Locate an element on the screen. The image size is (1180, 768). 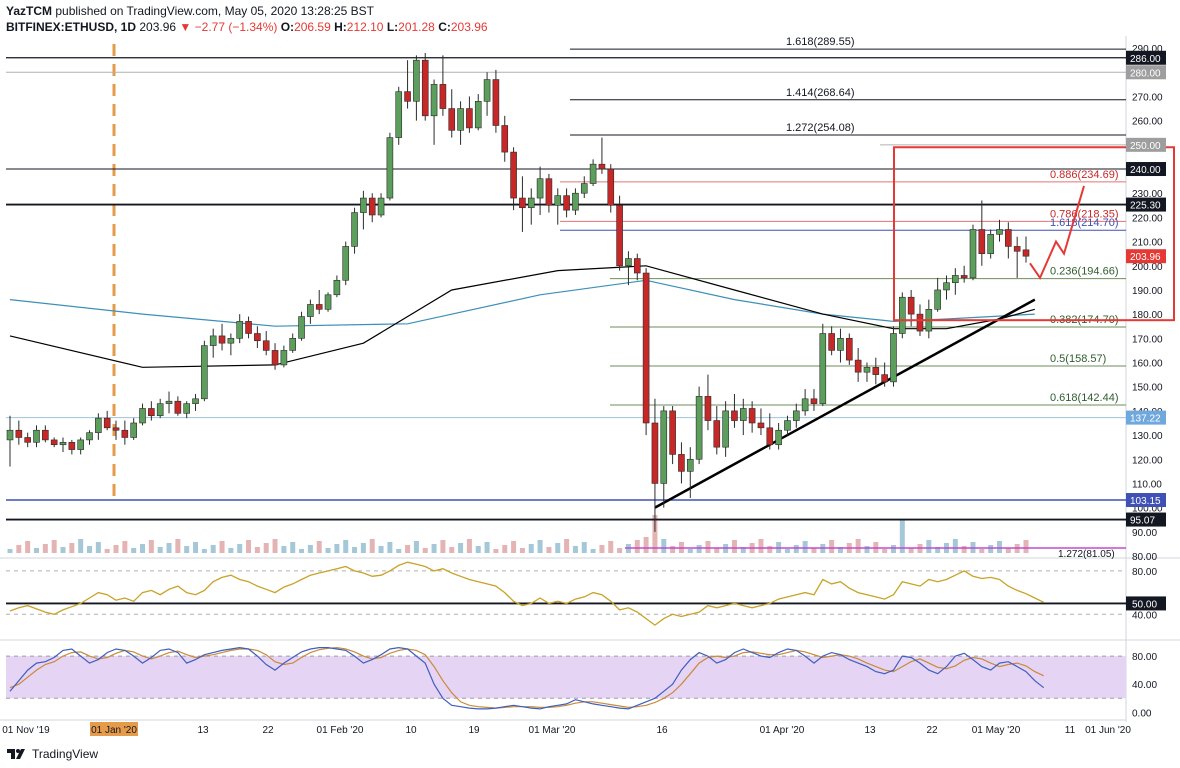
y-tick-label: 290.00 is located at coordinates (1147, 49).